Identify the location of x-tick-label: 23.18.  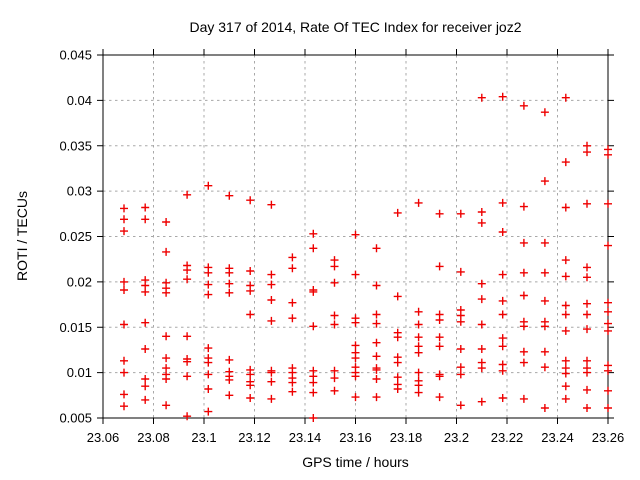
(406, 437).